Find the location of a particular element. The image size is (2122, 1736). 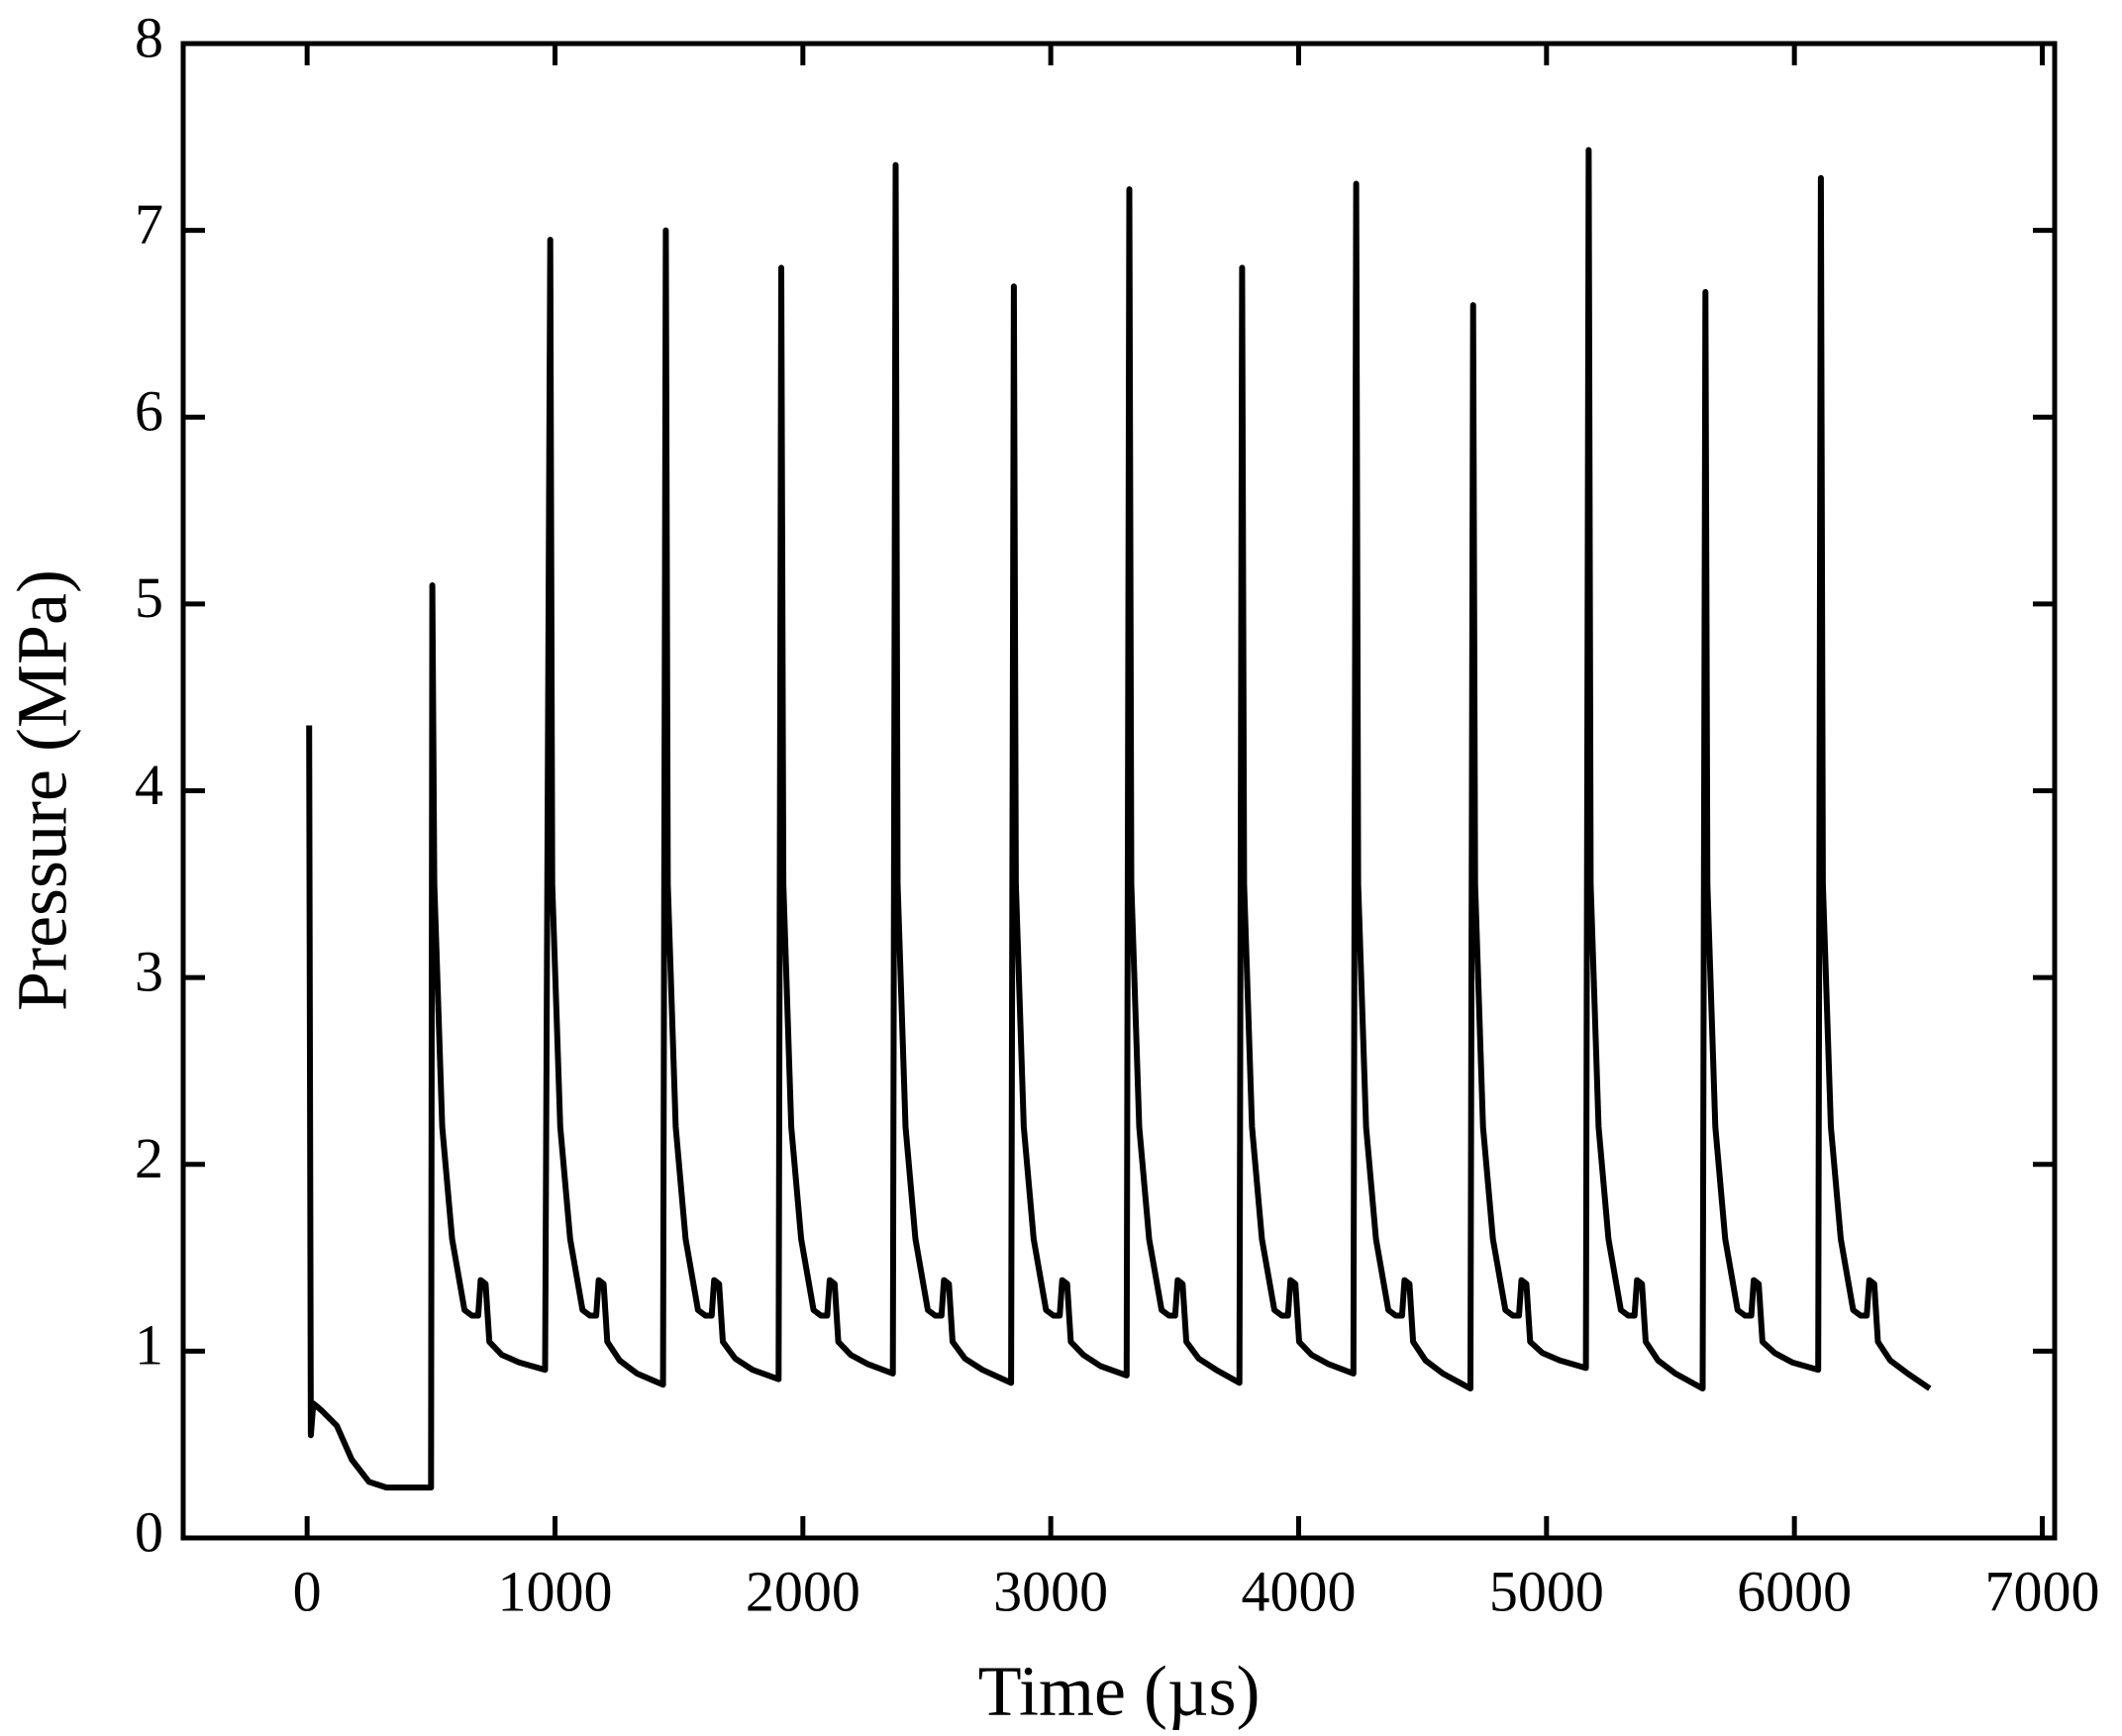

y-tick-label: 6 is located at coordinates (149, 411).